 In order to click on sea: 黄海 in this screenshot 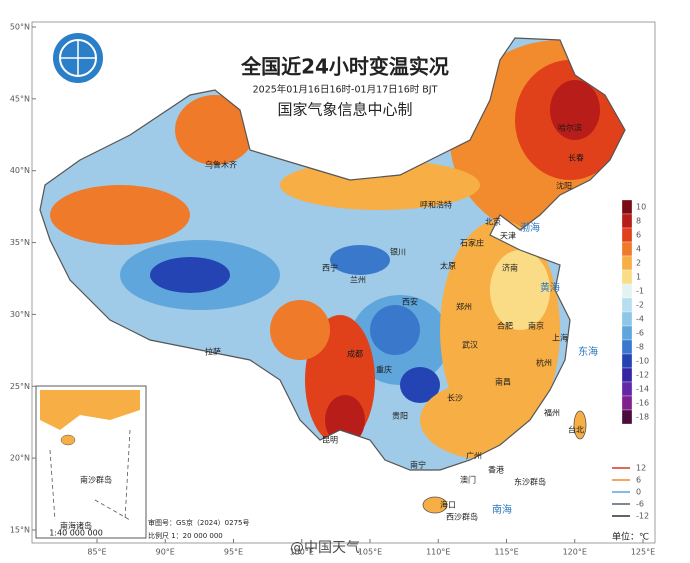, I will do `click(550, 287)`.